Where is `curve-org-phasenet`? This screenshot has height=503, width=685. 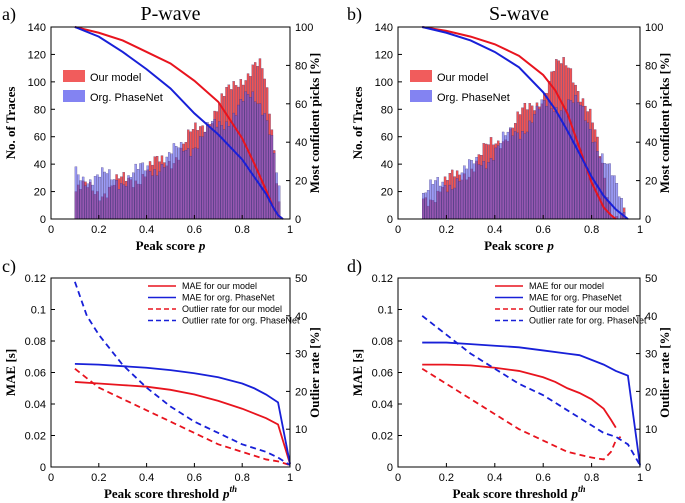 curve-org-phasenet is located at coordinates (525, 123).